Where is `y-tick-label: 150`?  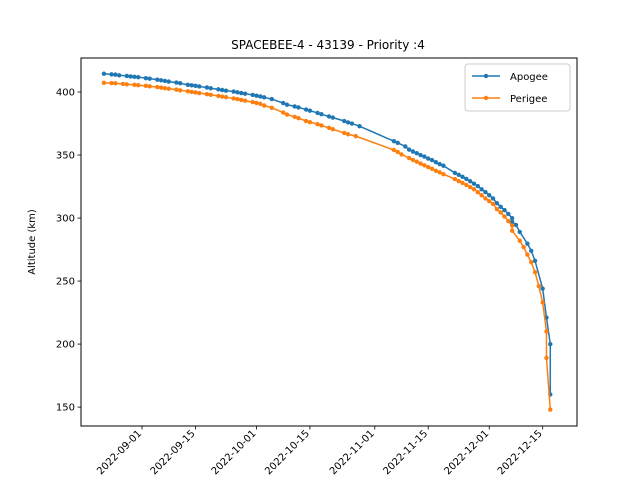
y-tick-label: 150 is located at coordinates (65, 408).